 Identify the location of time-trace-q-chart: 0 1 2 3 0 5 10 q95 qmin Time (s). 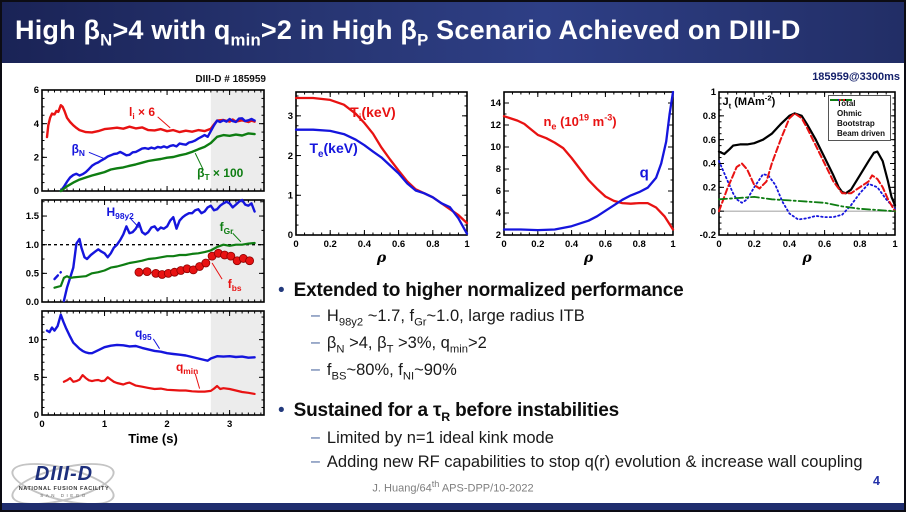
(142, 377).